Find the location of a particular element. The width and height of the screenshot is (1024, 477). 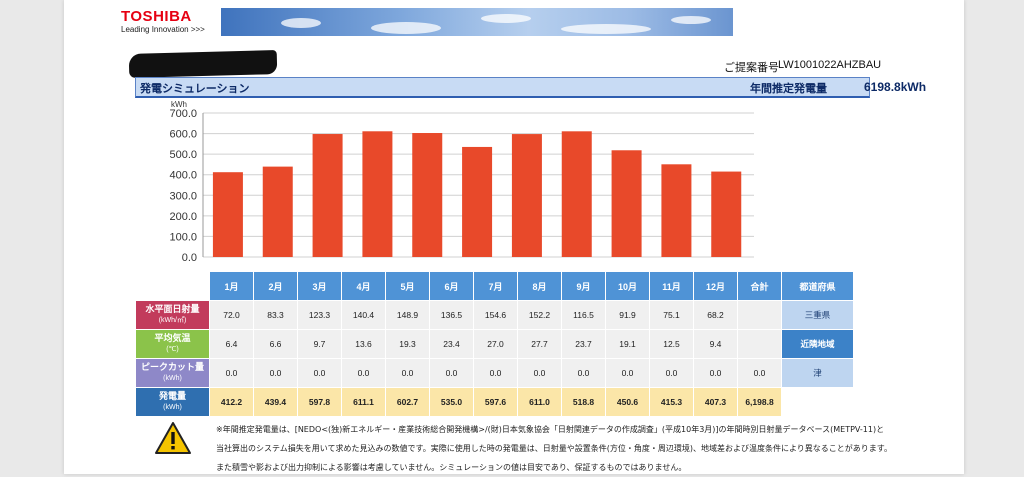

table-cell: 27.0 is located at coordinates (495, 344).